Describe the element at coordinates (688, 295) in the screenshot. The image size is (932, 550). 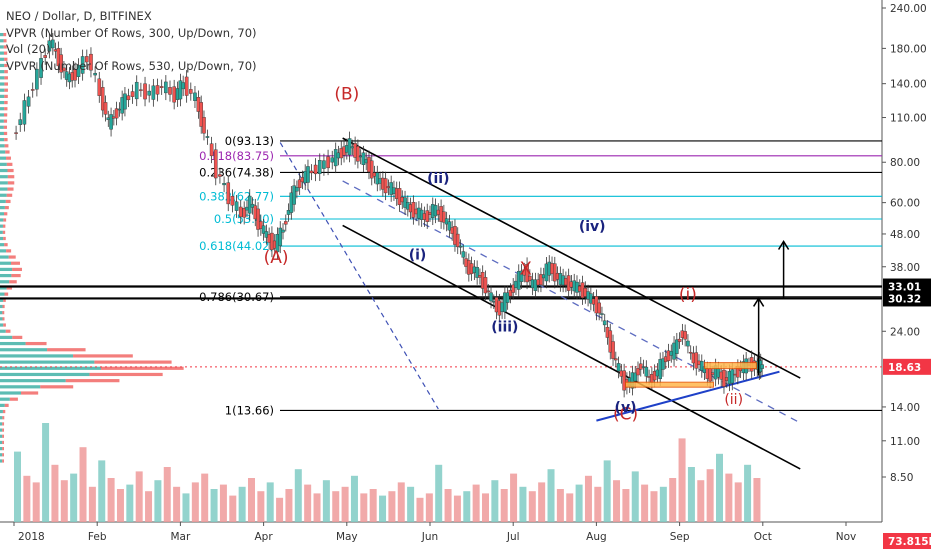
I see `wave-label: (i)` at that location.